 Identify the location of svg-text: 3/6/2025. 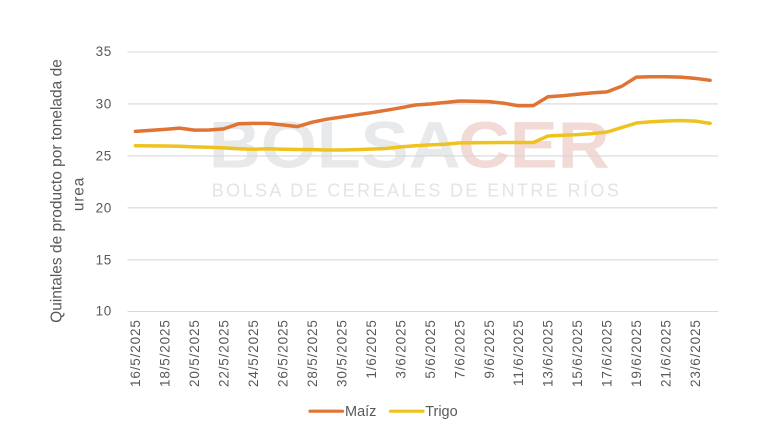
(400, 348).